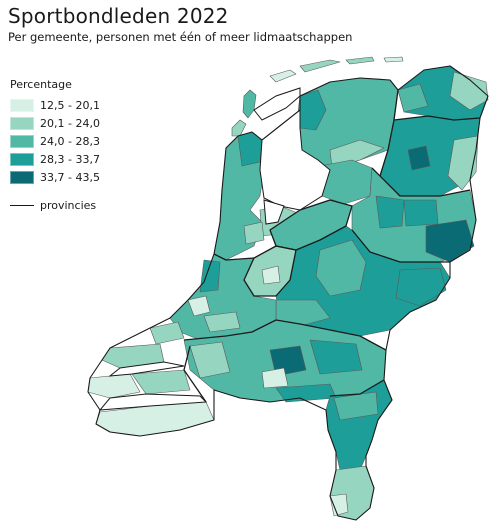 The image size is (500, 531). Describe the element at coordinates (469, 91) in the screenshot. I see `groningen-east` at that location.